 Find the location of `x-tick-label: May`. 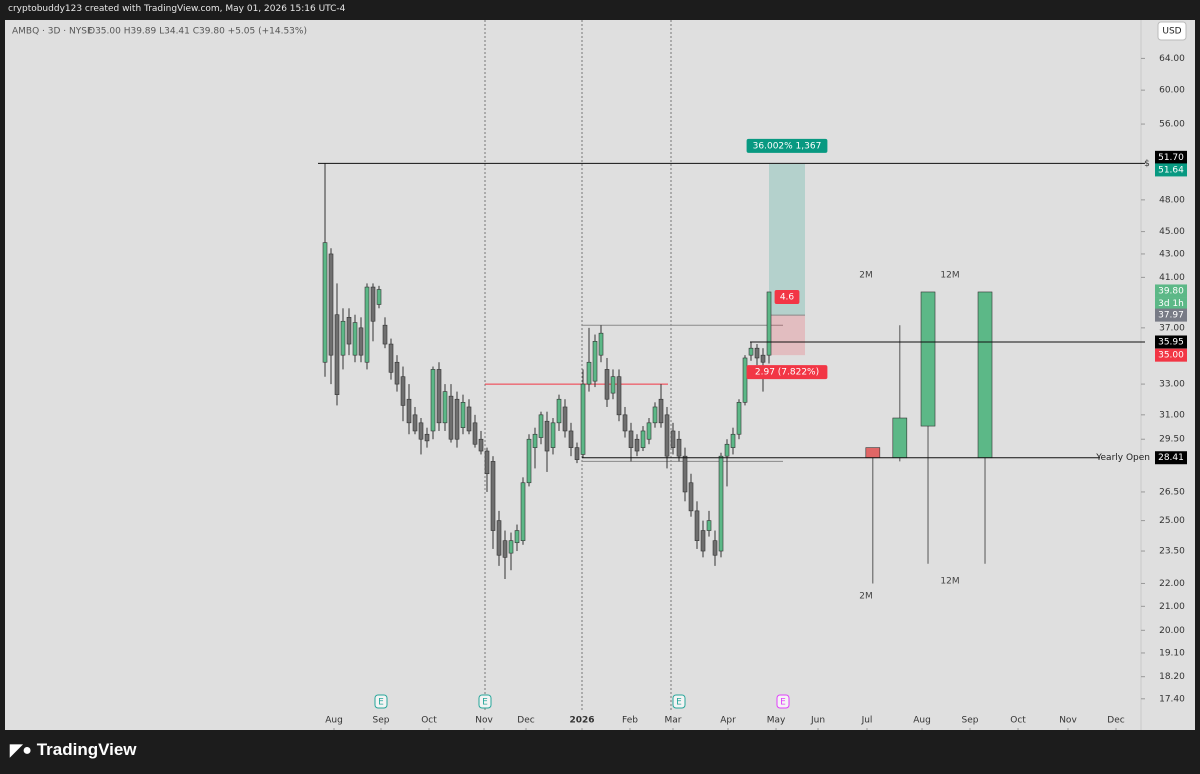

x-tick-label: May is located at coordinates (776, 721).